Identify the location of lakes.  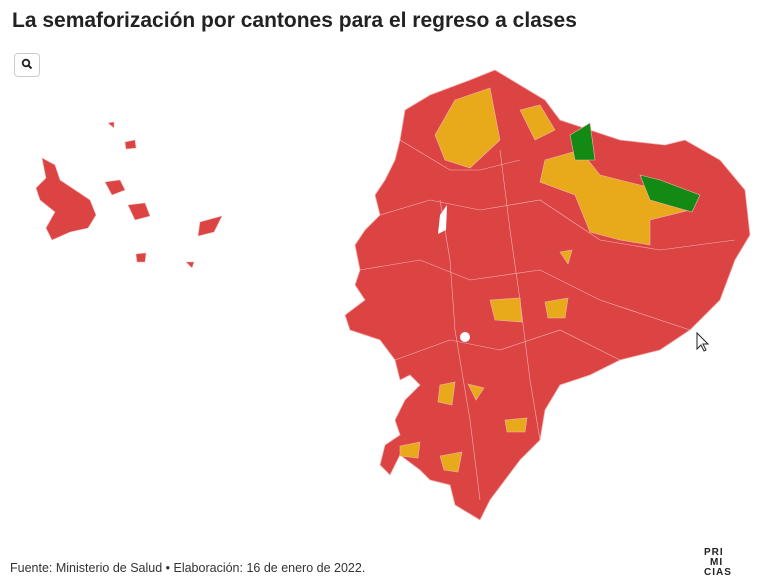
(454, 273).